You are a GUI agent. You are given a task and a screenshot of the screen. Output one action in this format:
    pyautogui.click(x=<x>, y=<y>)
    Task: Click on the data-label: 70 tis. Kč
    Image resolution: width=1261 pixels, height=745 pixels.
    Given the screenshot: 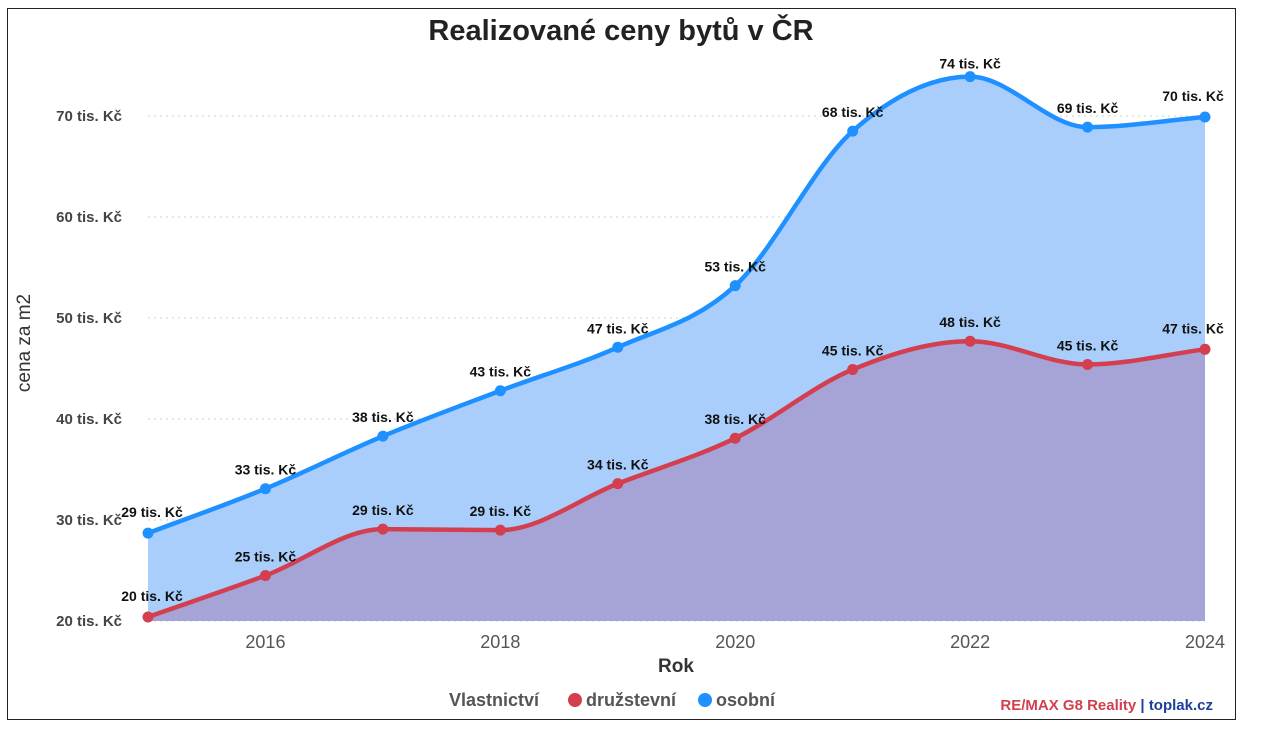 What is the action you would take?
    pyautogui.click(x=1193, y=96)
    